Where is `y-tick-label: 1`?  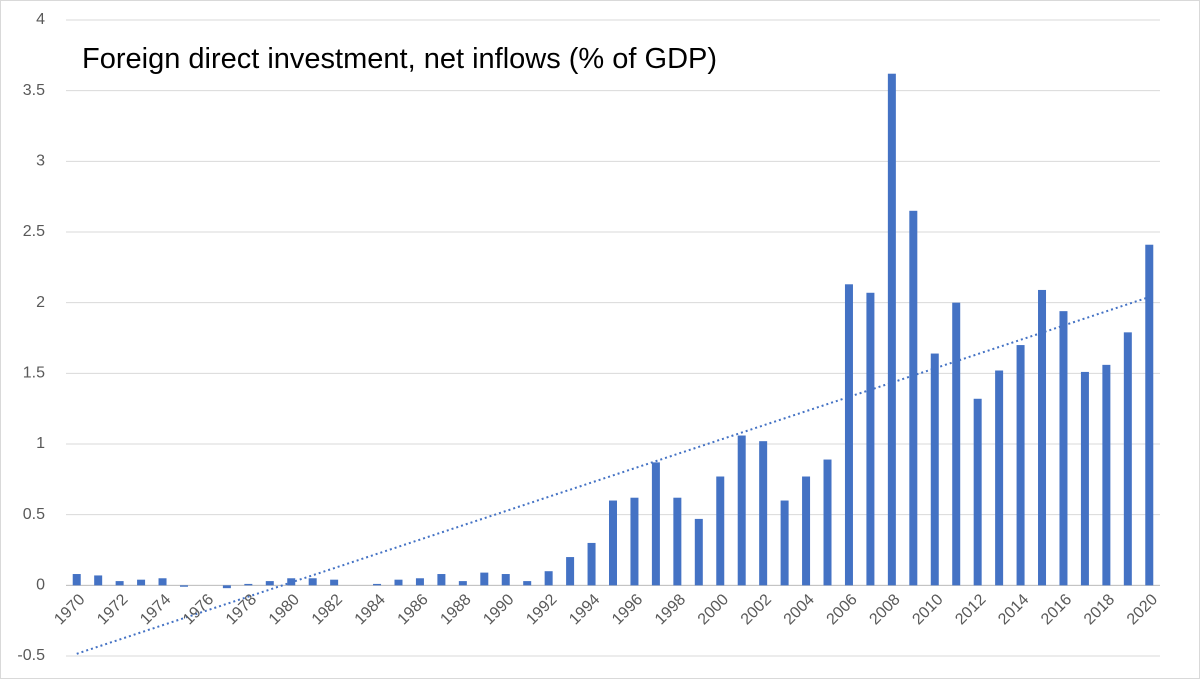
y-tick-label: 1 is located at coordinates (40, 443).